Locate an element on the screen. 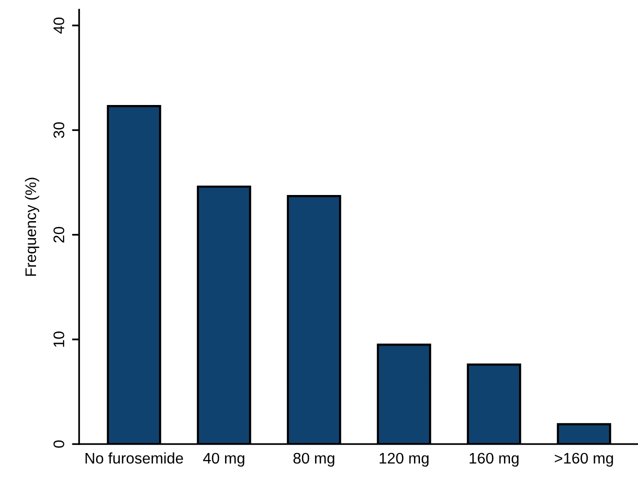 This screenshot has width=638, height=488. x-tick-label: 120 mg is located at coordinates (404, 459).